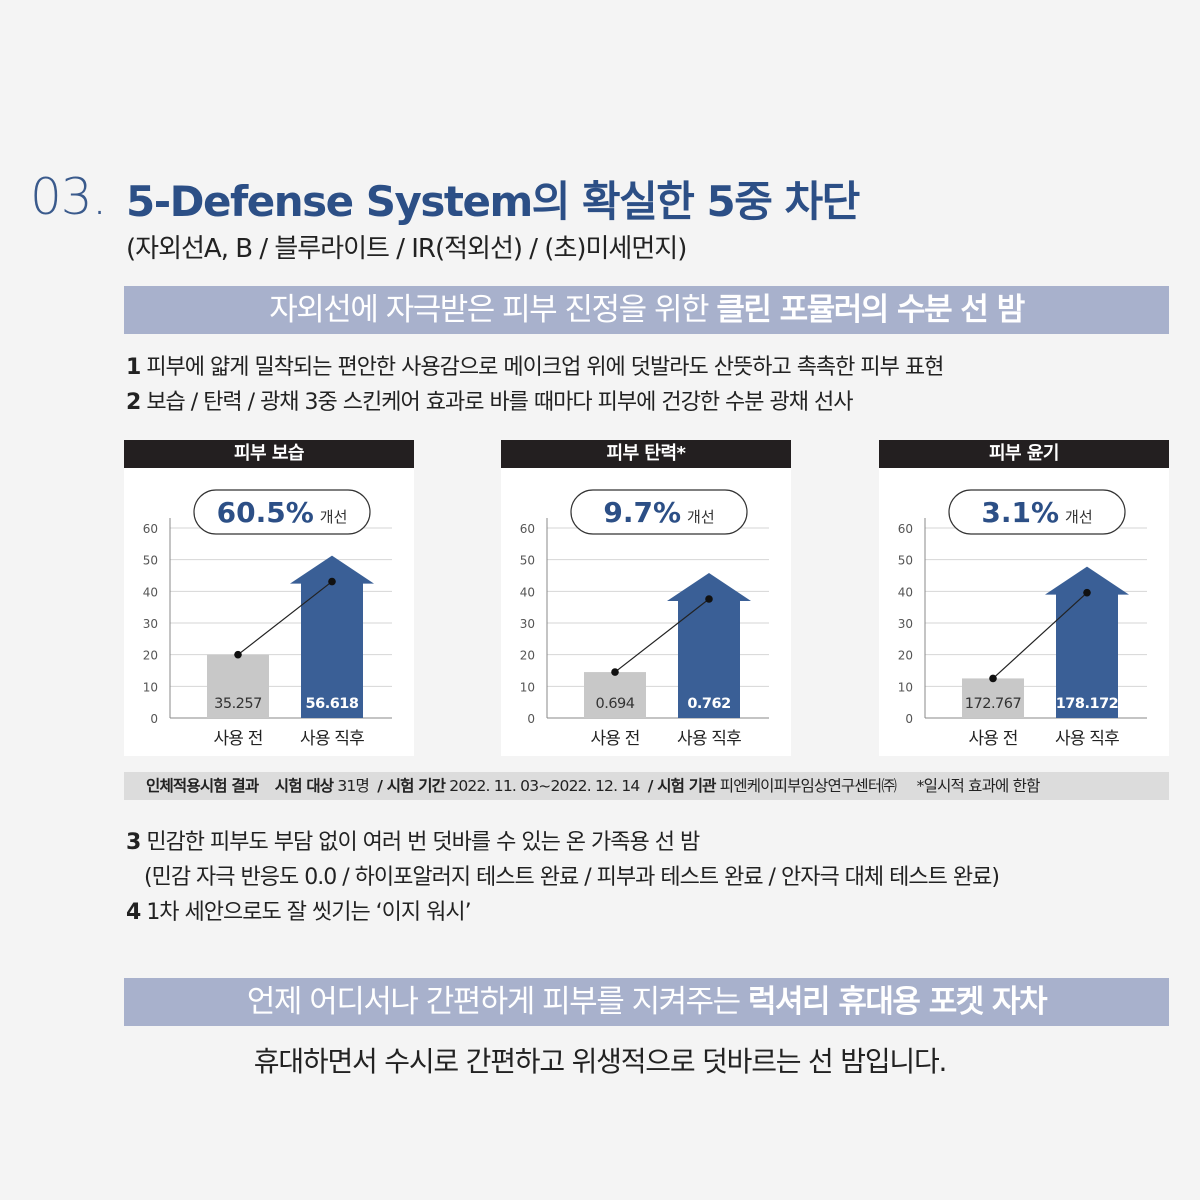  Describe the element at coordinates (497, 1002) in the screenshot. I see `band2-text: 언제 어디서나 간편하게 피부를 지켜주는` at that location.